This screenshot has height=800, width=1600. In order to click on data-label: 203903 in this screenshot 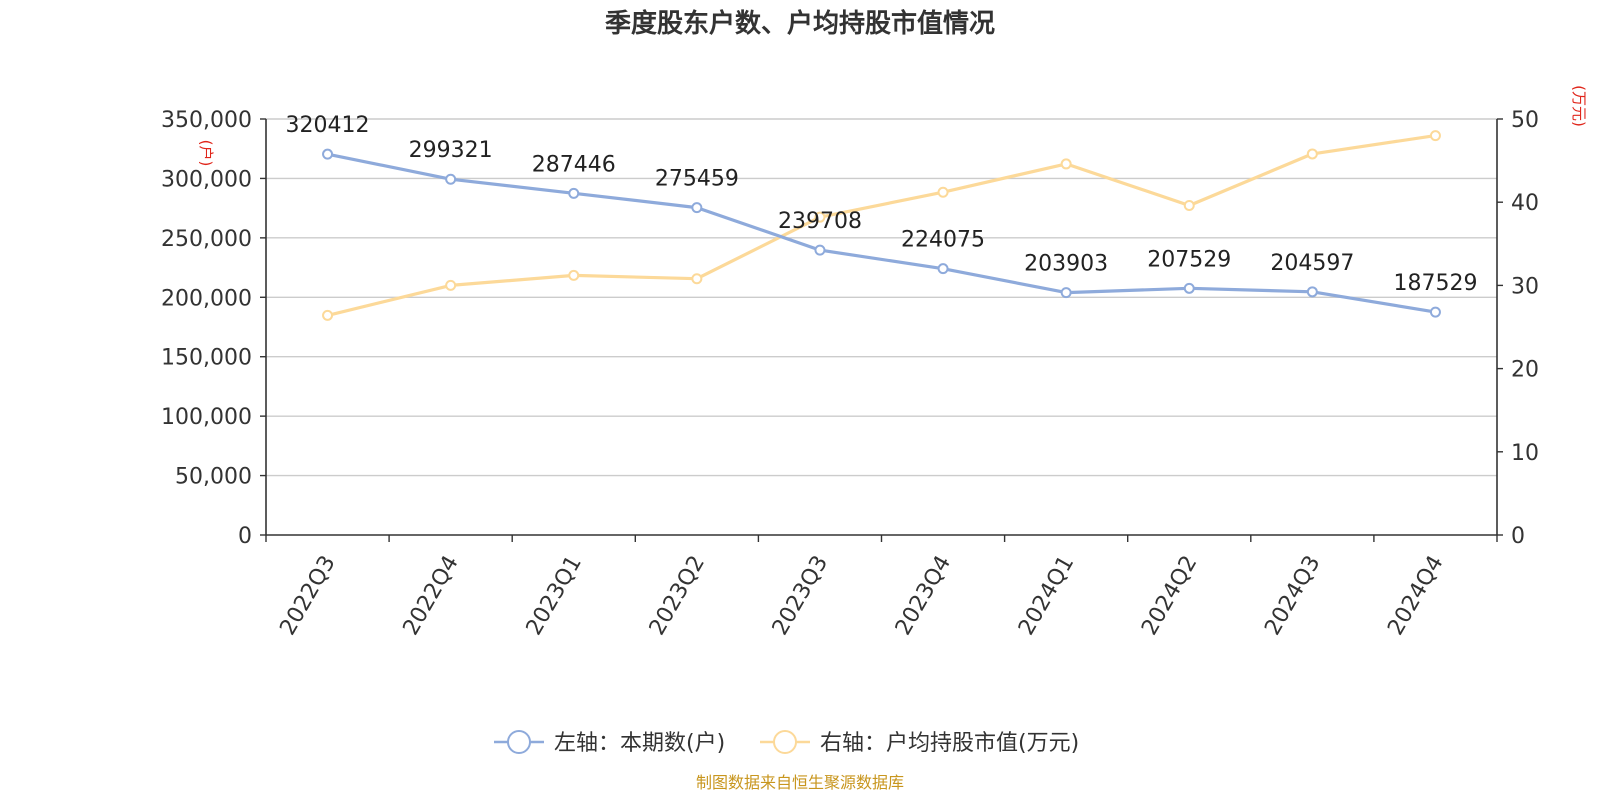, I will do `click(1066, 264)`.